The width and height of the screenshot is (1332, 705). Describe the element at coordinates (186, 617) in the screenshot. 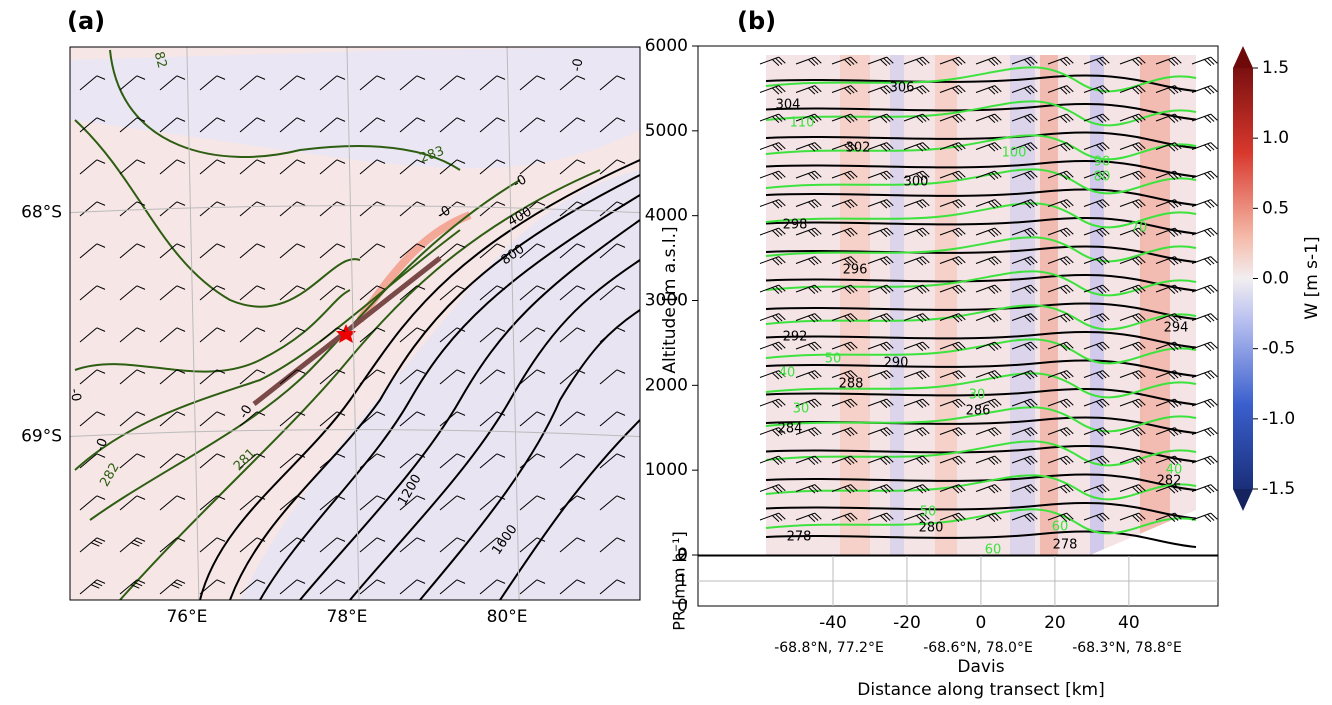

I see `x-tick-label: 76°E` at that location.